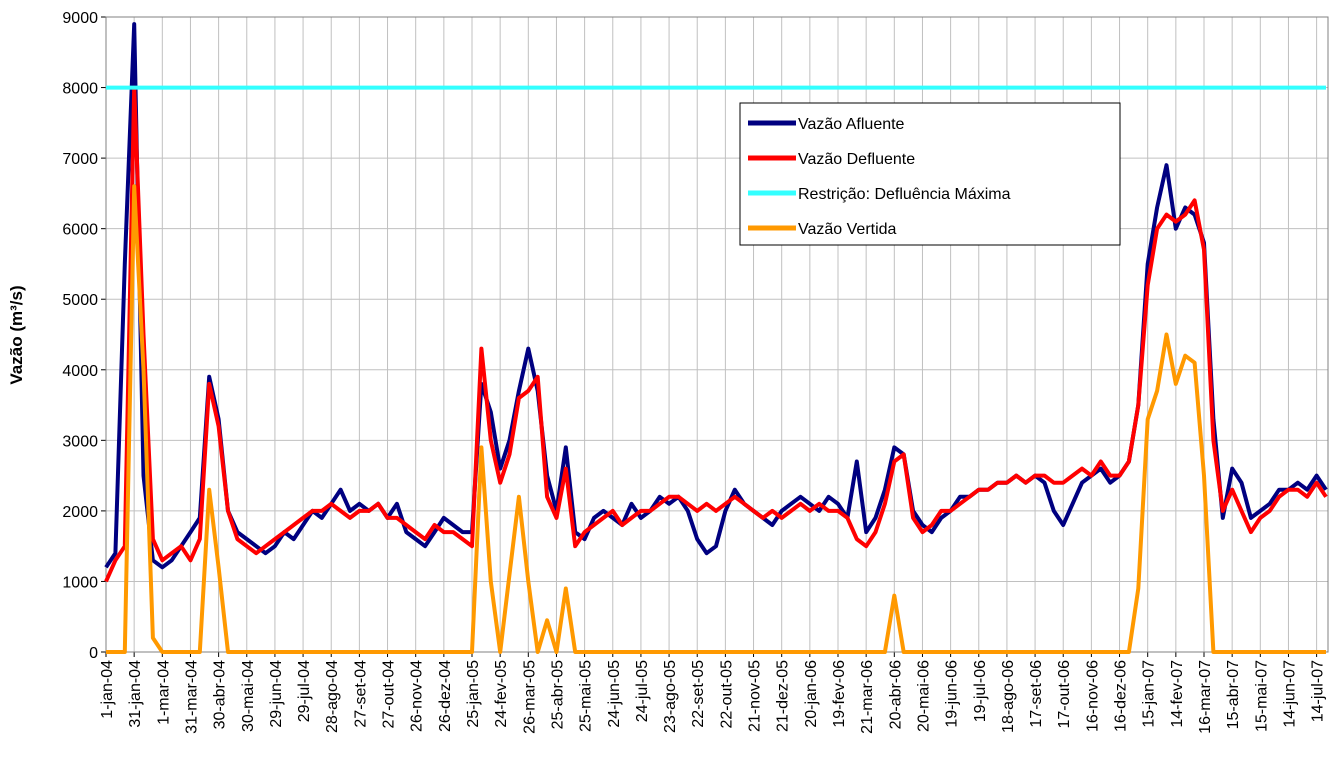 The image size is (1333, 771). Describe the element at coordinates (980, 691) in the screenshot. I see `x-tick-label: 19-jul-06` at that location.